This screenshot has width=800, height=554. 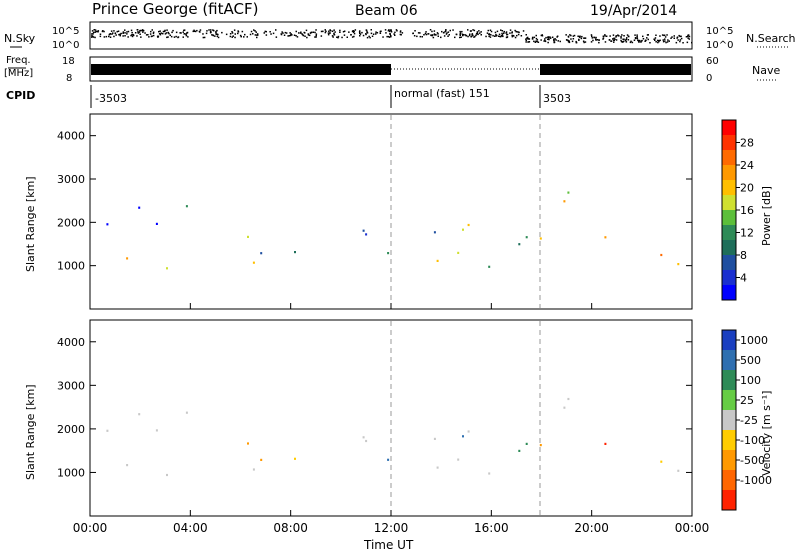 I want to click on colorbar-tick-label: 100, so click(x=750, y=380).